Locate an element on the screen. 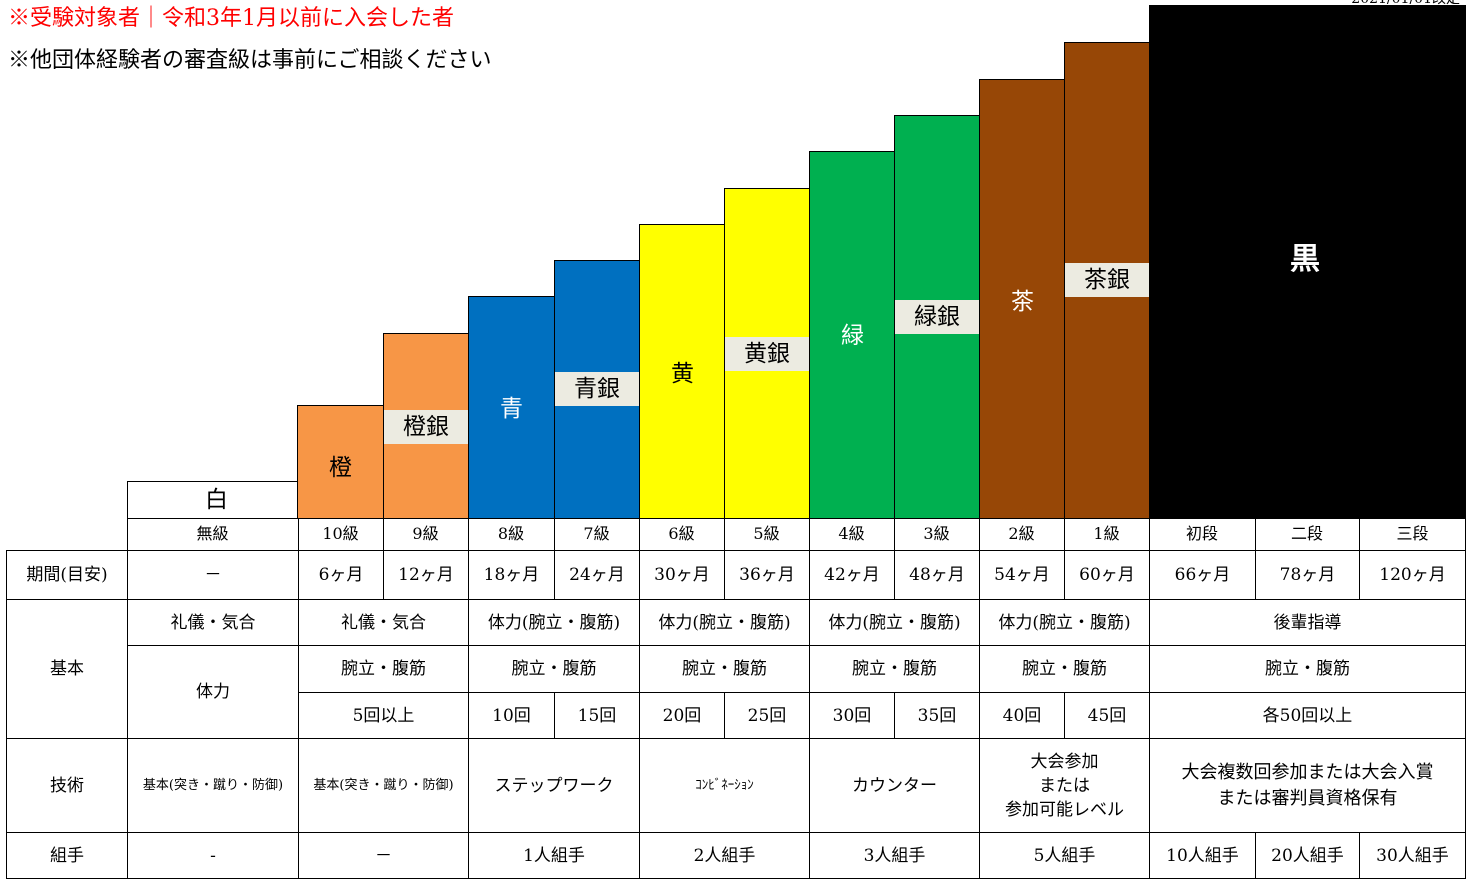 The width and height of the screenshot is (1466, 879). count-cell: 45回 is located at coordinates (1107, 715).